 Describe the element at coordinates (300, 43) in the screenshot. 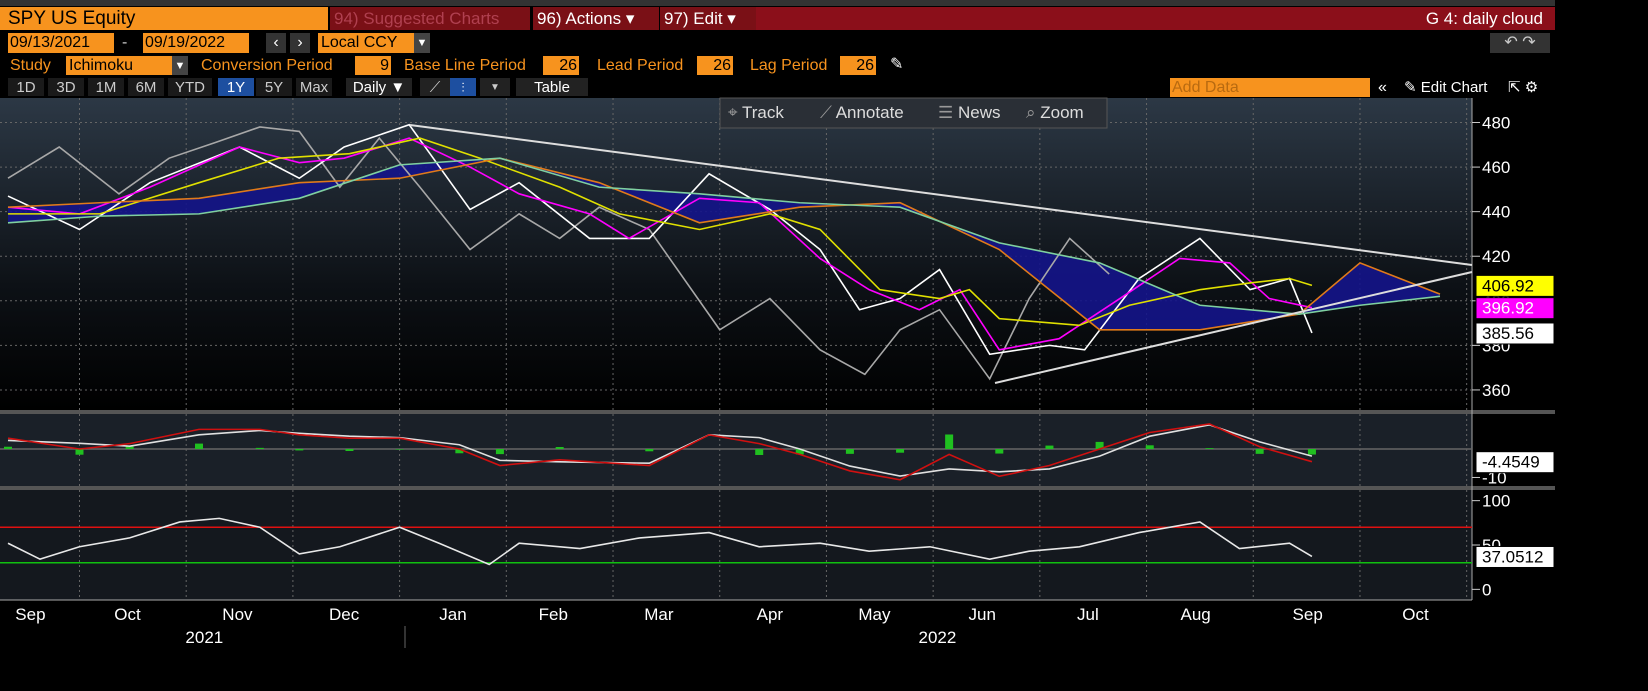

I see `next-button: ›` at that location.